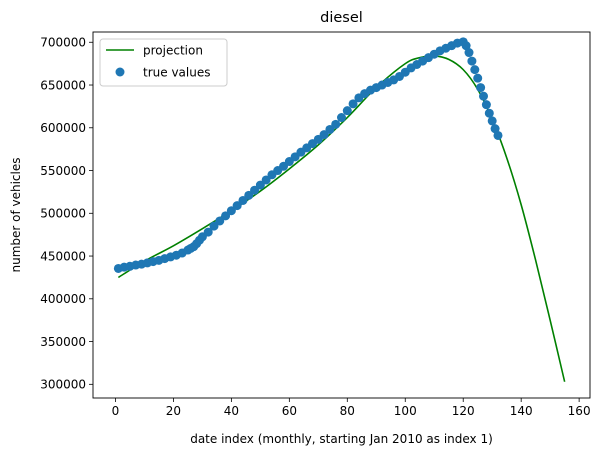  Describe the element at coordinates (63, 214) in the screenshot. I see `y-tick-label: 500000` at that location.